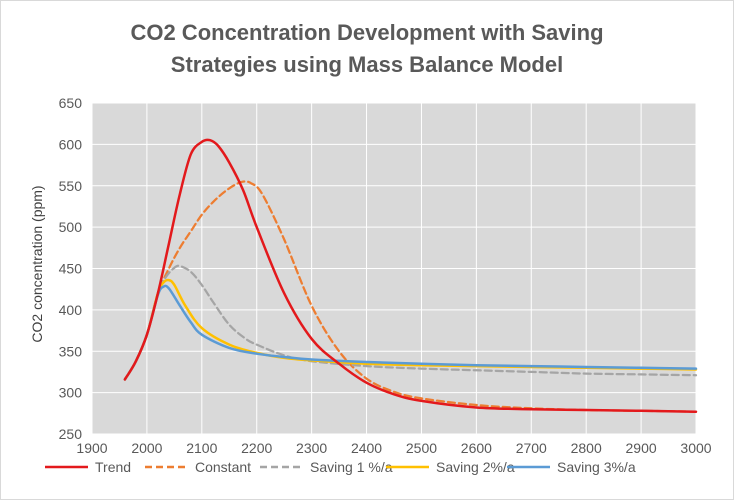 Image resolution: width=734 pixels, height=500 pixels. I want to click on y-tick-label: 550, so click(71, 186).